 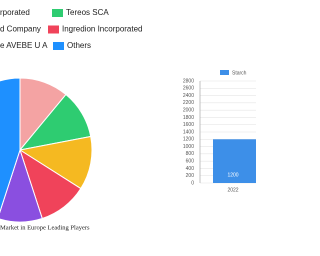 I want to click on y-tick-label: 2800, so click(x=188, y=81).